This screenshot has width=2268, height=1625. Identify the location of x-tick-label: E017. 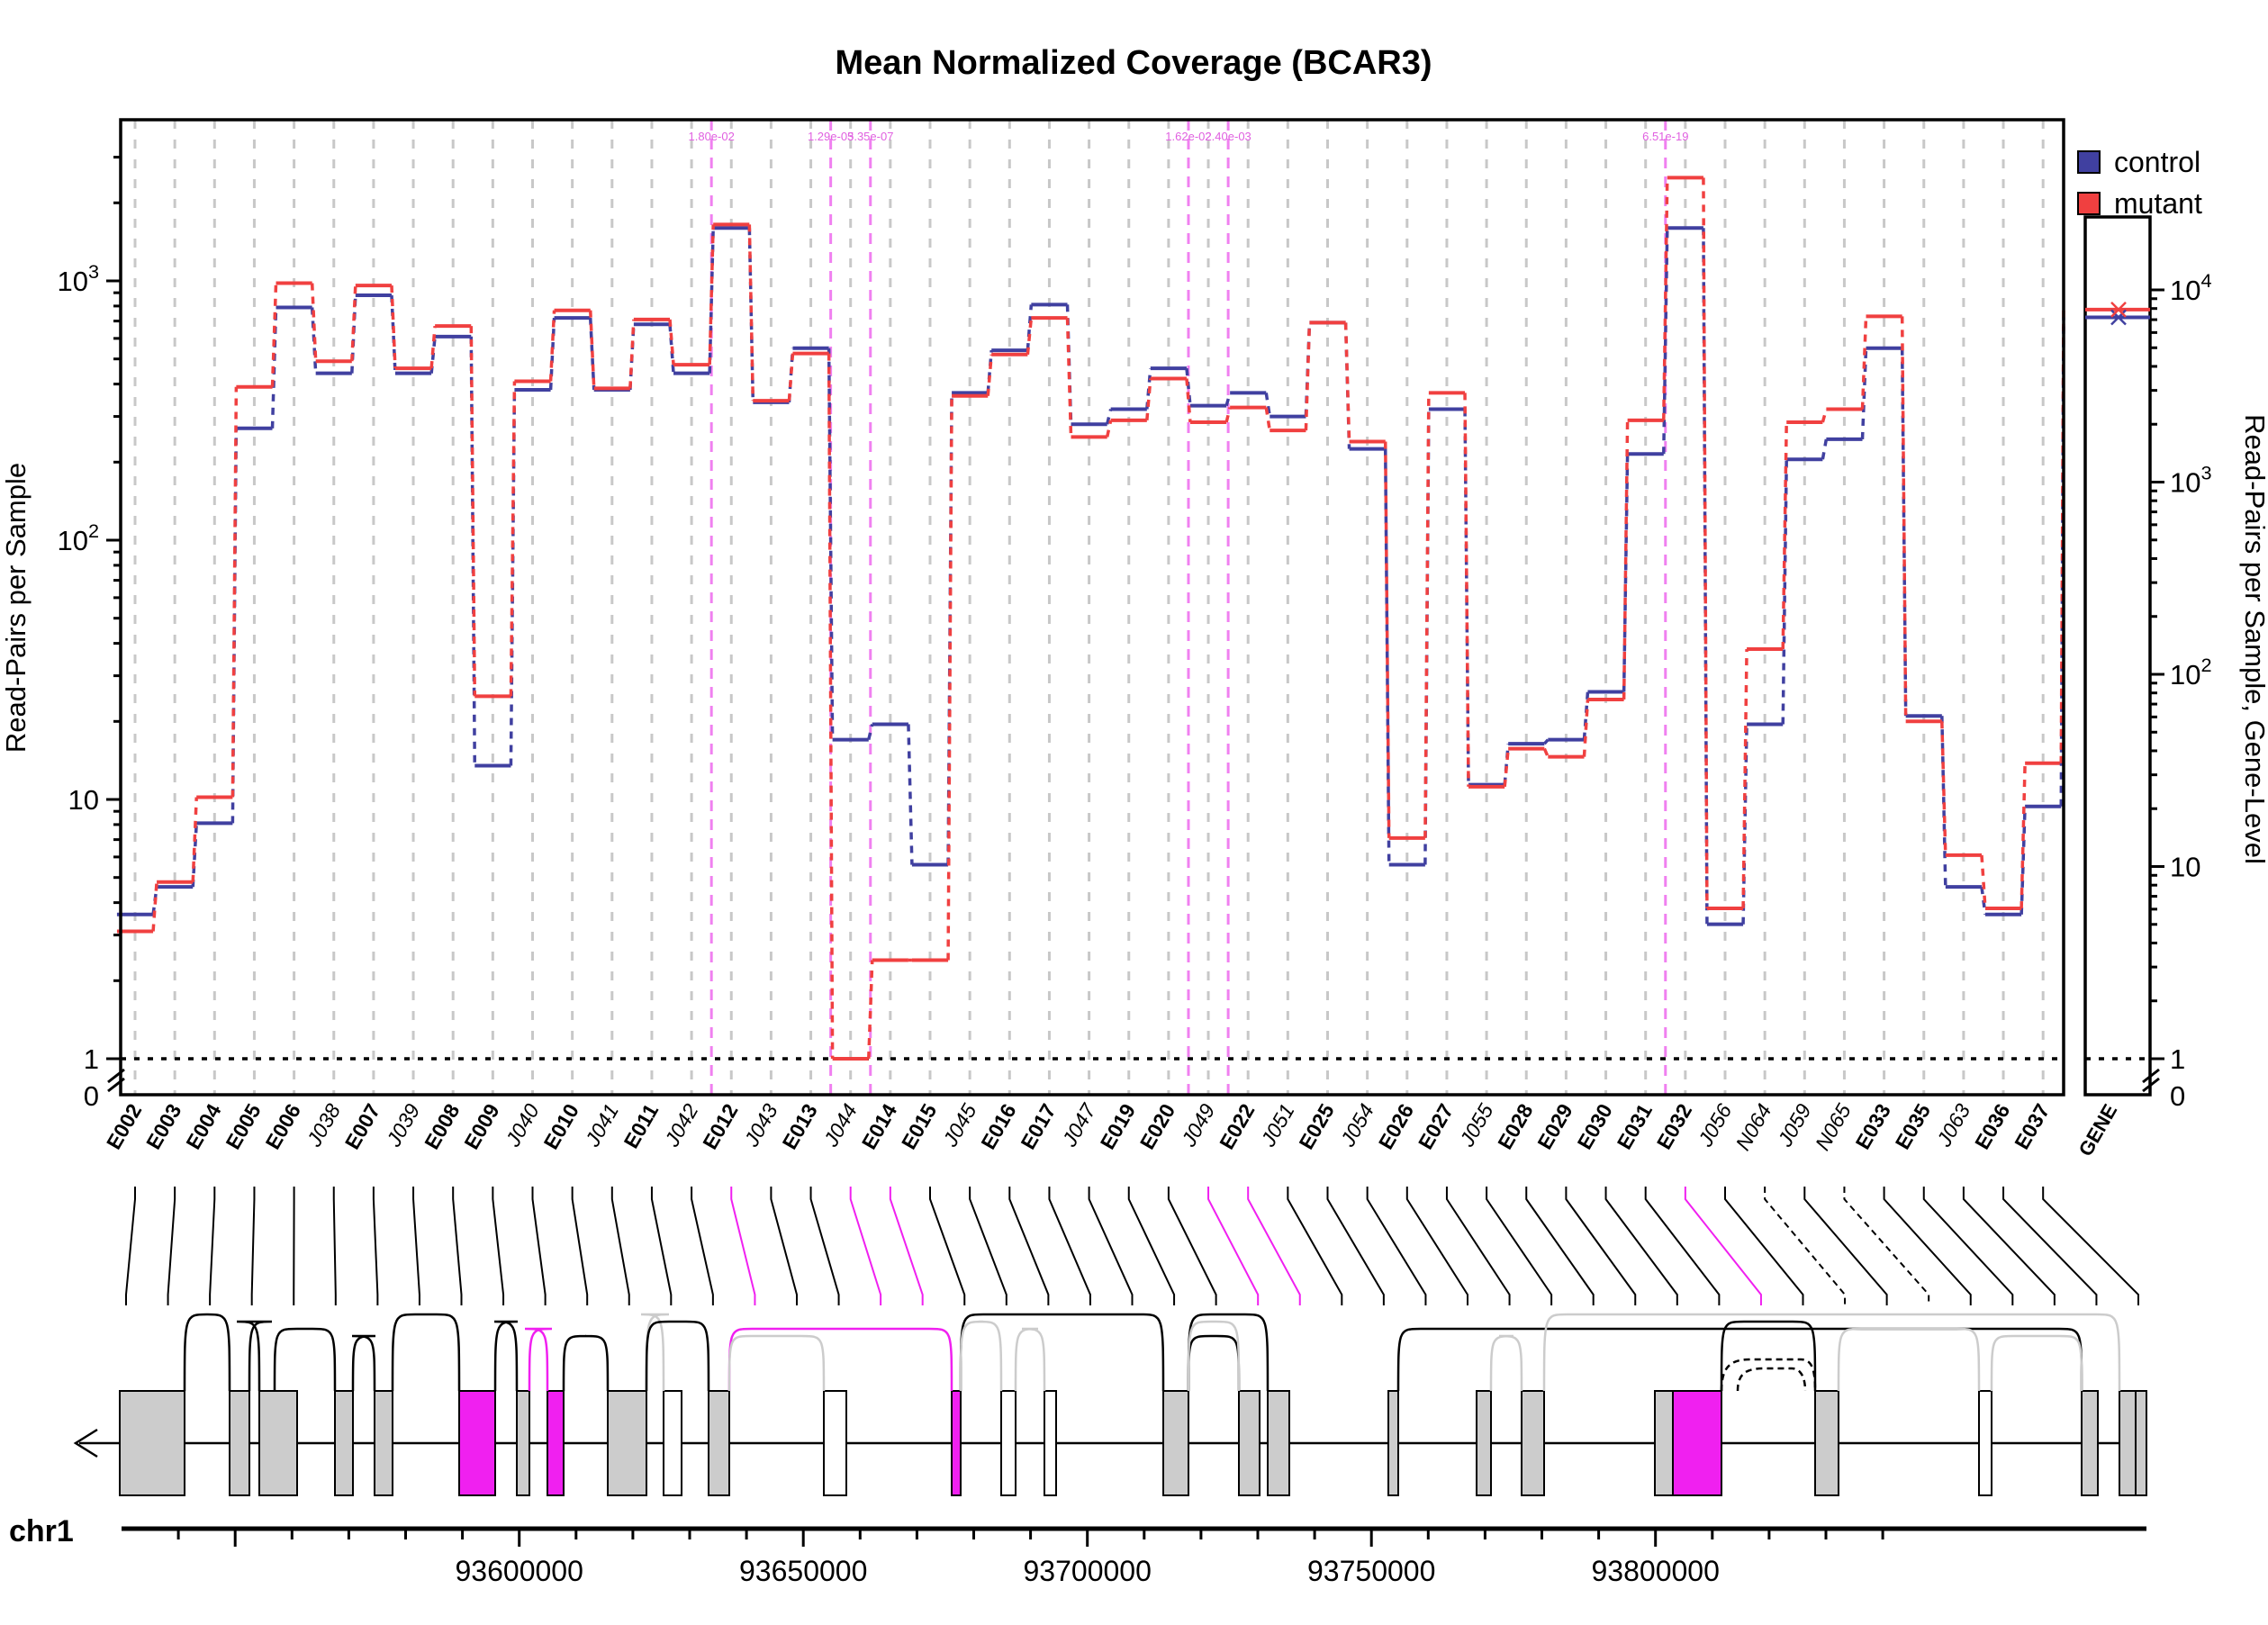
(1038, 1127).